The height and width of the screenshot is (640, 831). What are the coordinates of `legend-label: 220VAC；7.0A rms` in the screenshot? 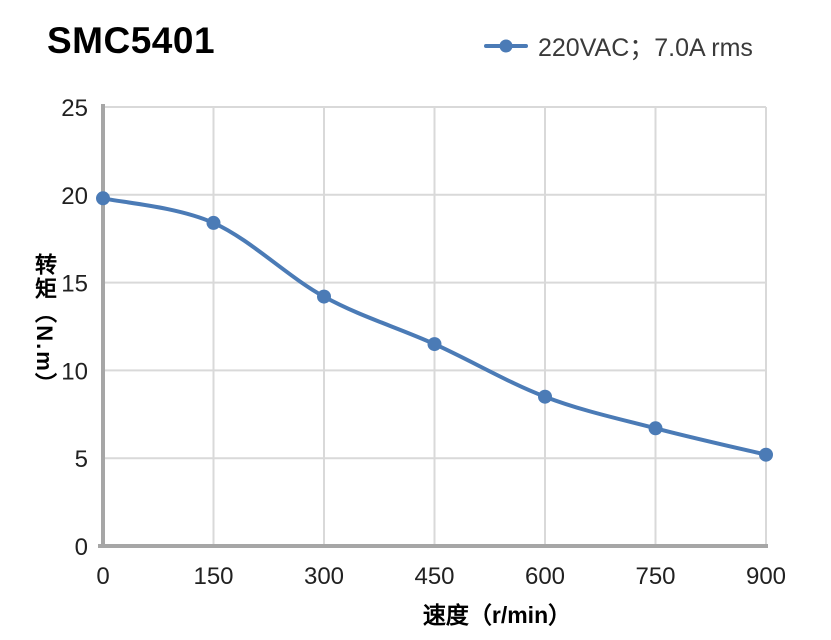 It's located at (645, 48).